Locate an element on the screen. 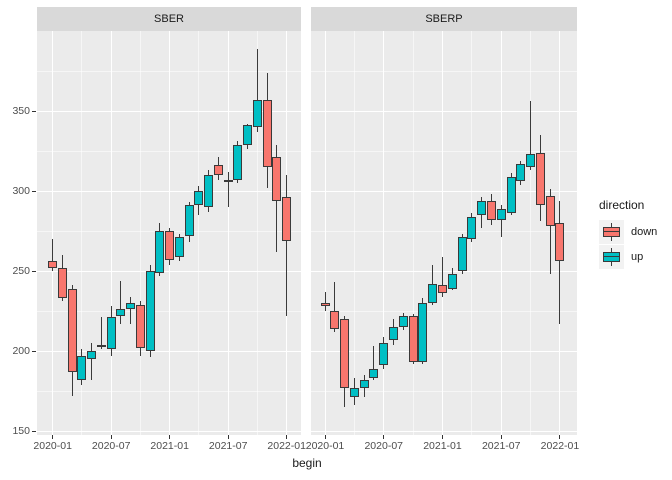 This screenshot has height=480, width=672. x-axis-title: begin is located at coordinates (307, 463).